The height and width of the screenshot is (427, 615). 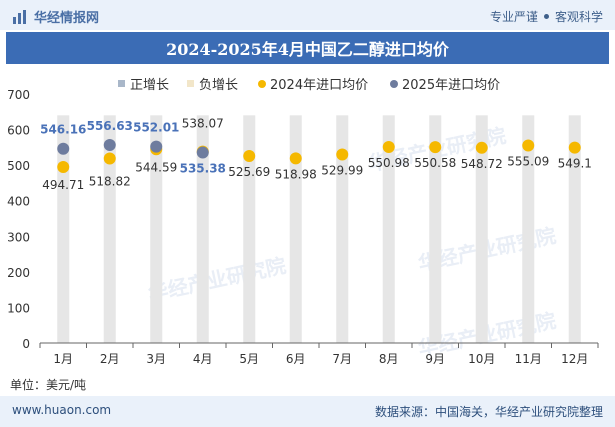 What do you see at coordinates (63, 185) in the screenshot?
I see `data-label-2024: 494.71` at bounding box center [63, 185].